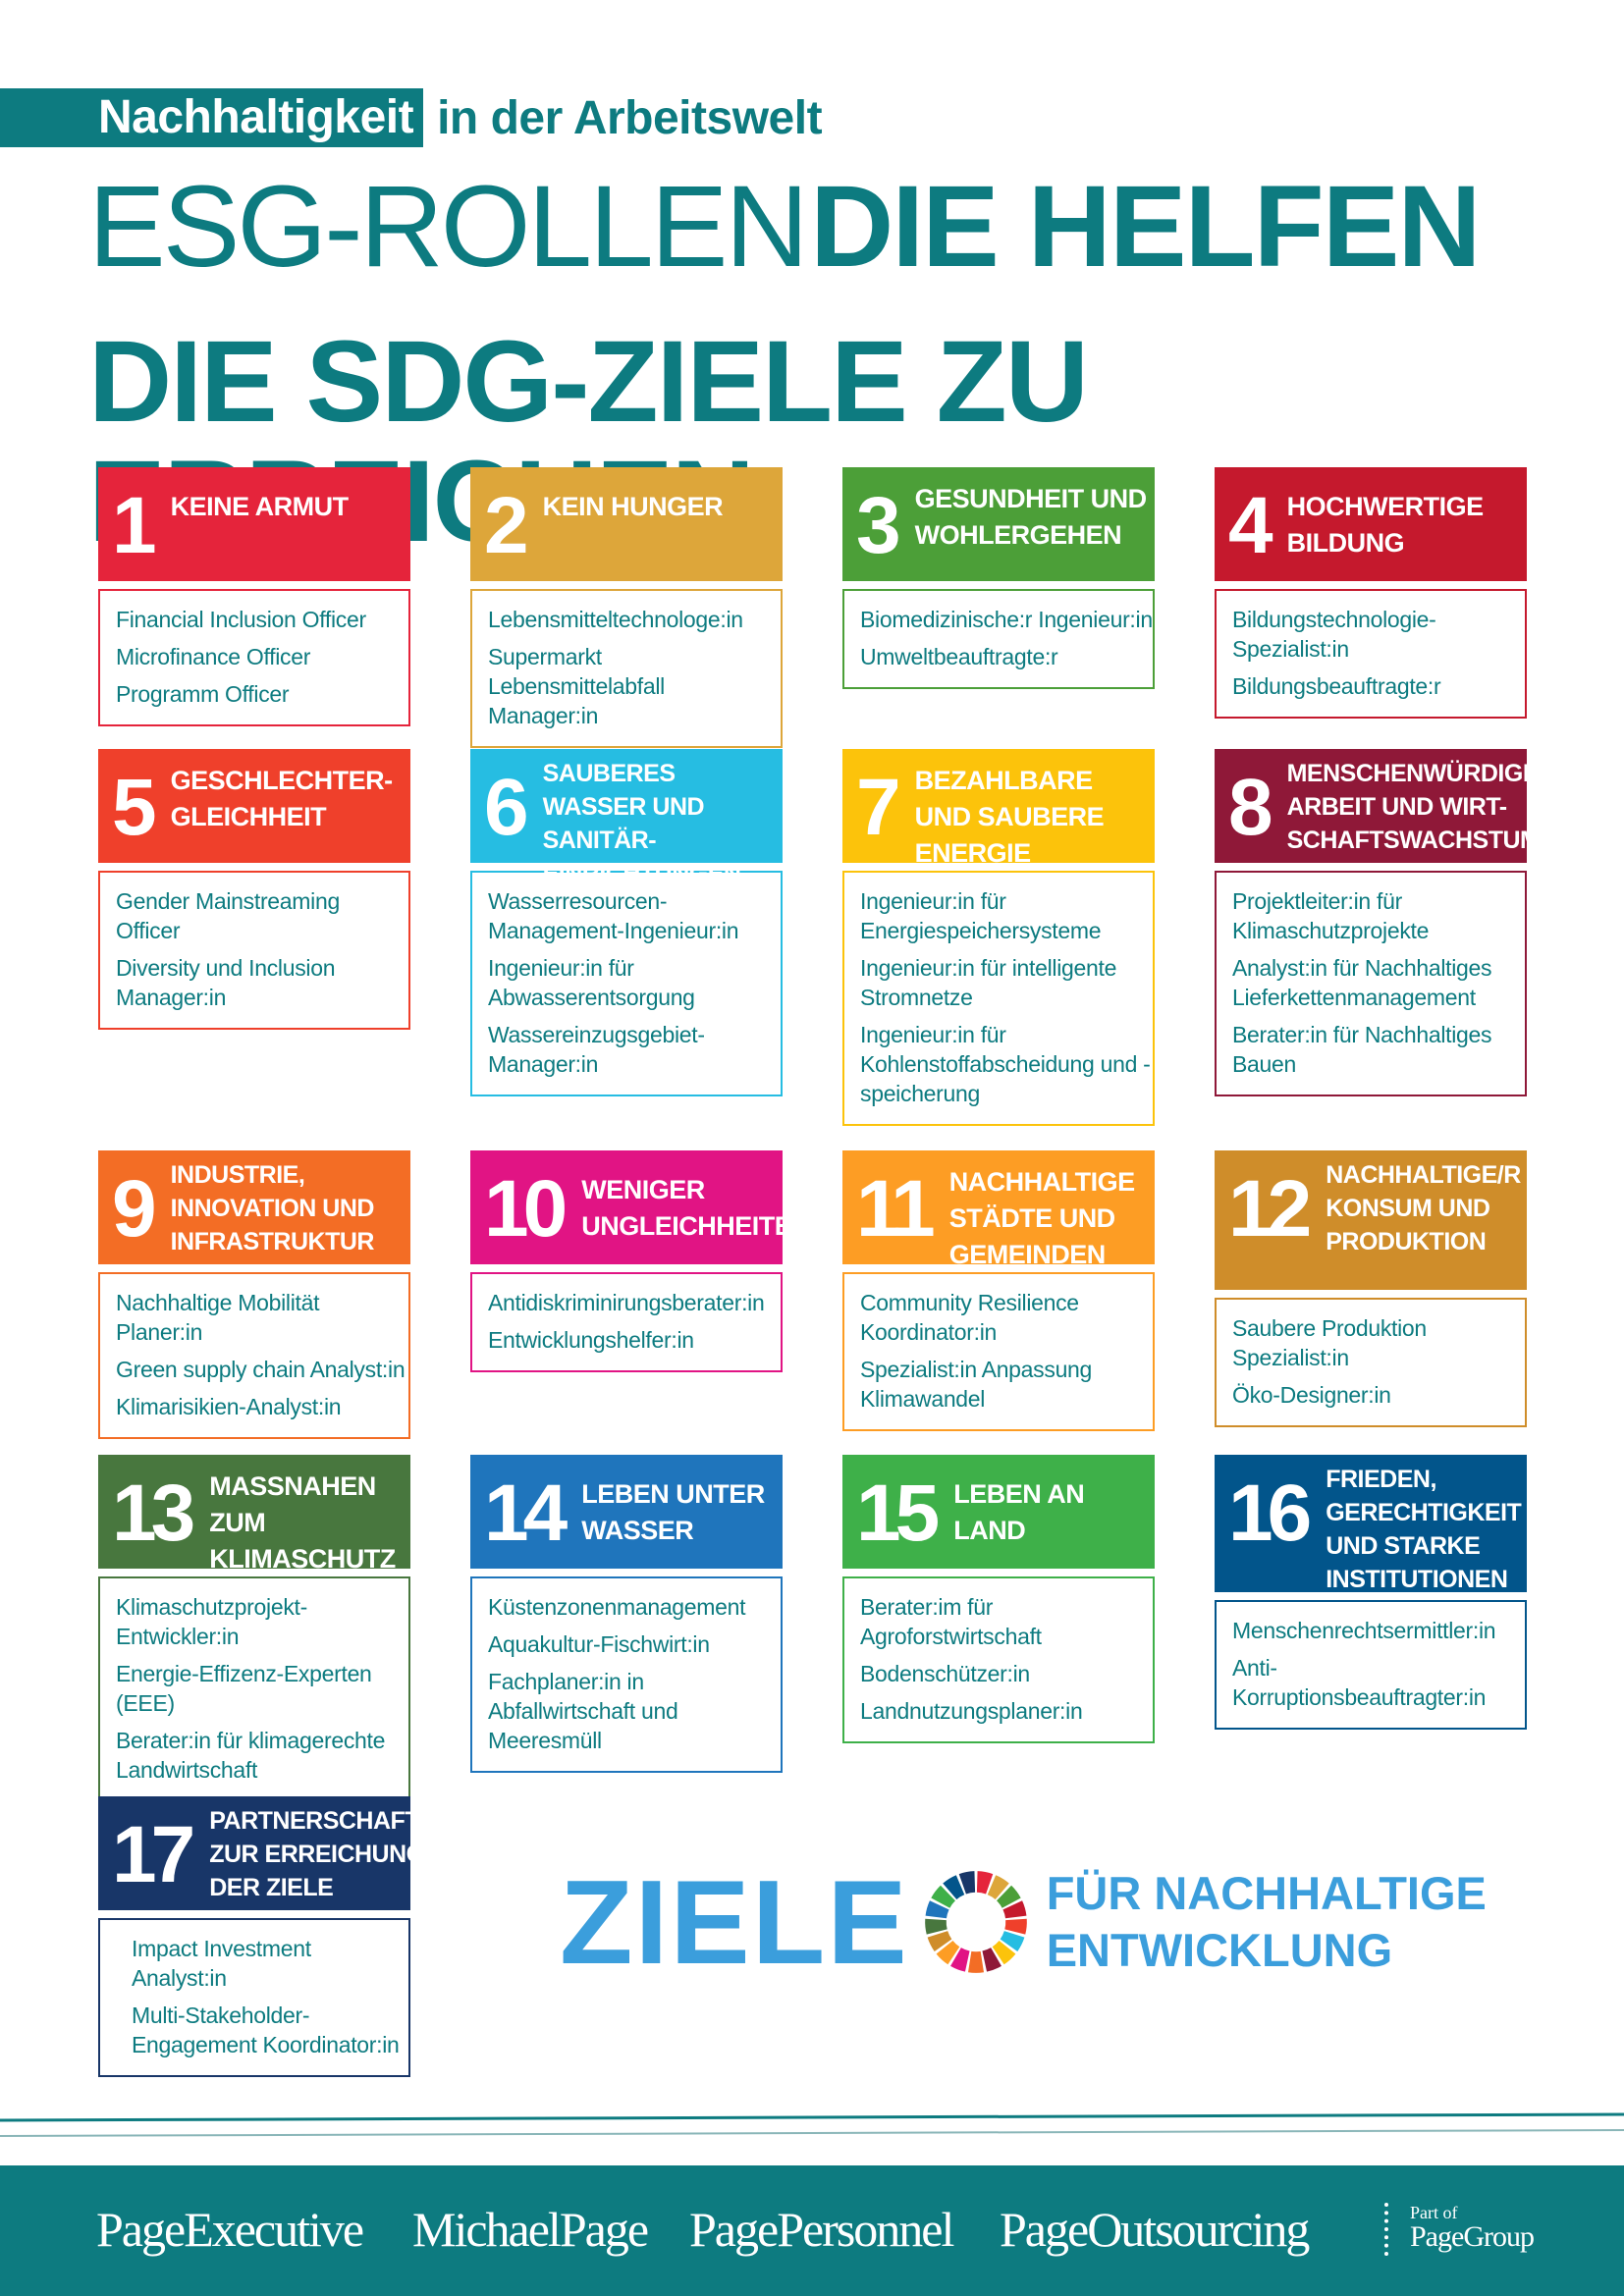 The height and width of the screenshot is (2296, 1624). Describe the element at coordinates (959, 656) in the screenshot. I see `role-item: Umweltbeauftragte:r` at that location.